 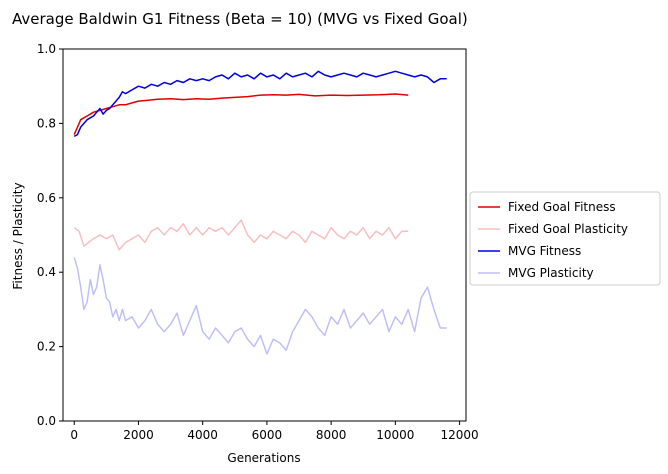 What do you see at coordinates (46, 347) in the screenshot?
I see `y-tick-label: 0.2` at bounding box center [46, 347].